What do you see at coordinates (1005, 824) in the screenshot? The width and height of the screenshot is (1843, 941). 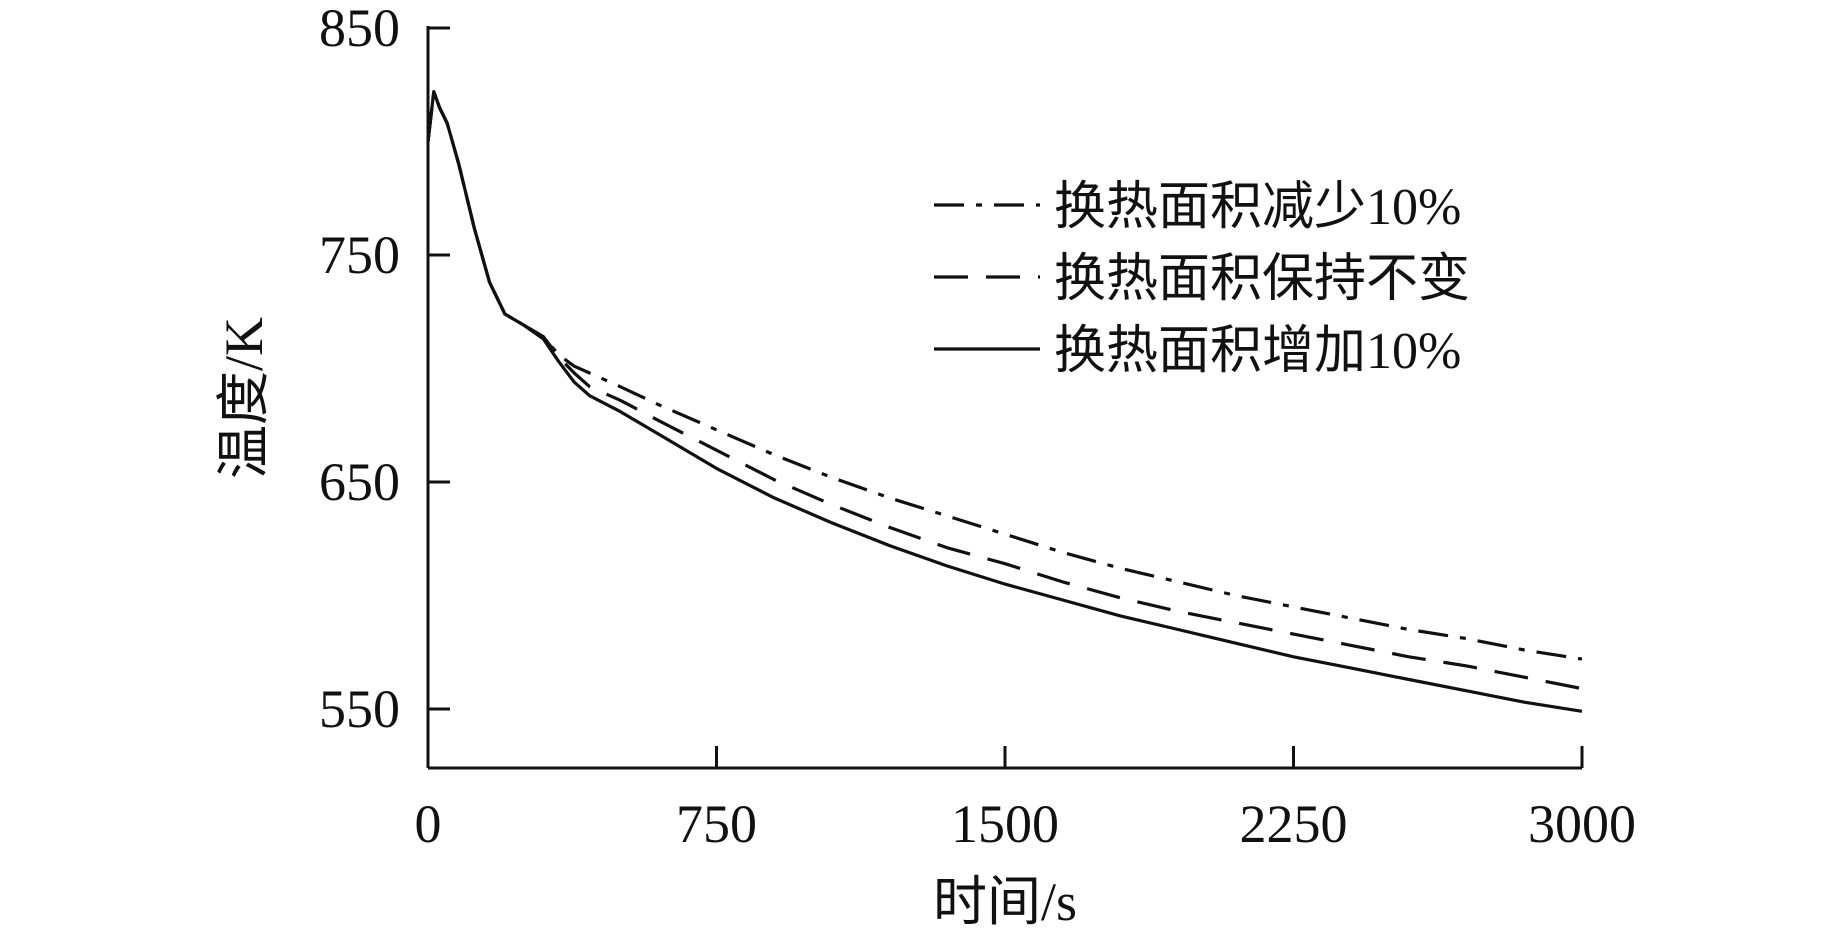 I see `x-tick-label: 1500` at bounding box center [1005, 824].